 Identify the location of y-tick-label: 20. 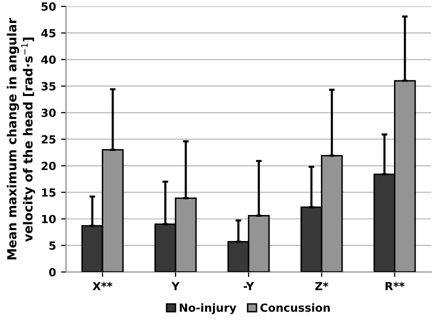
(49, 166).